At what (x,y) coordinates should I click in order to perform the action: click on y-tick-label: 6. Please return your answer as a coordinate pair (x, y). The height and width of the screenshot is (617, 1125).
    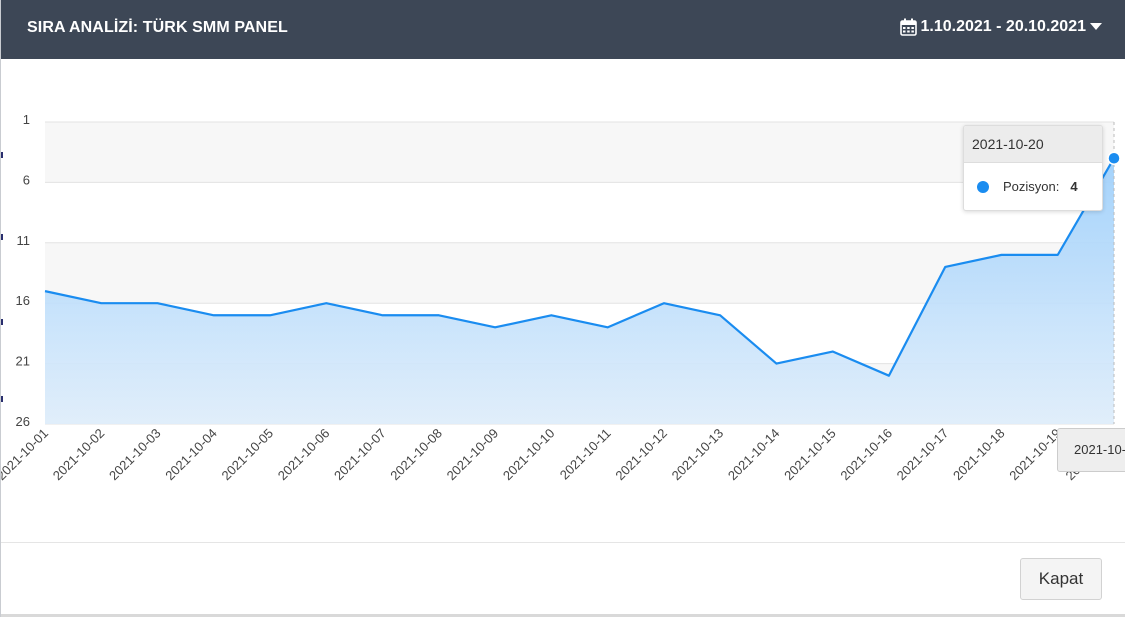
    Looking at the image, I should click on (26, 179).